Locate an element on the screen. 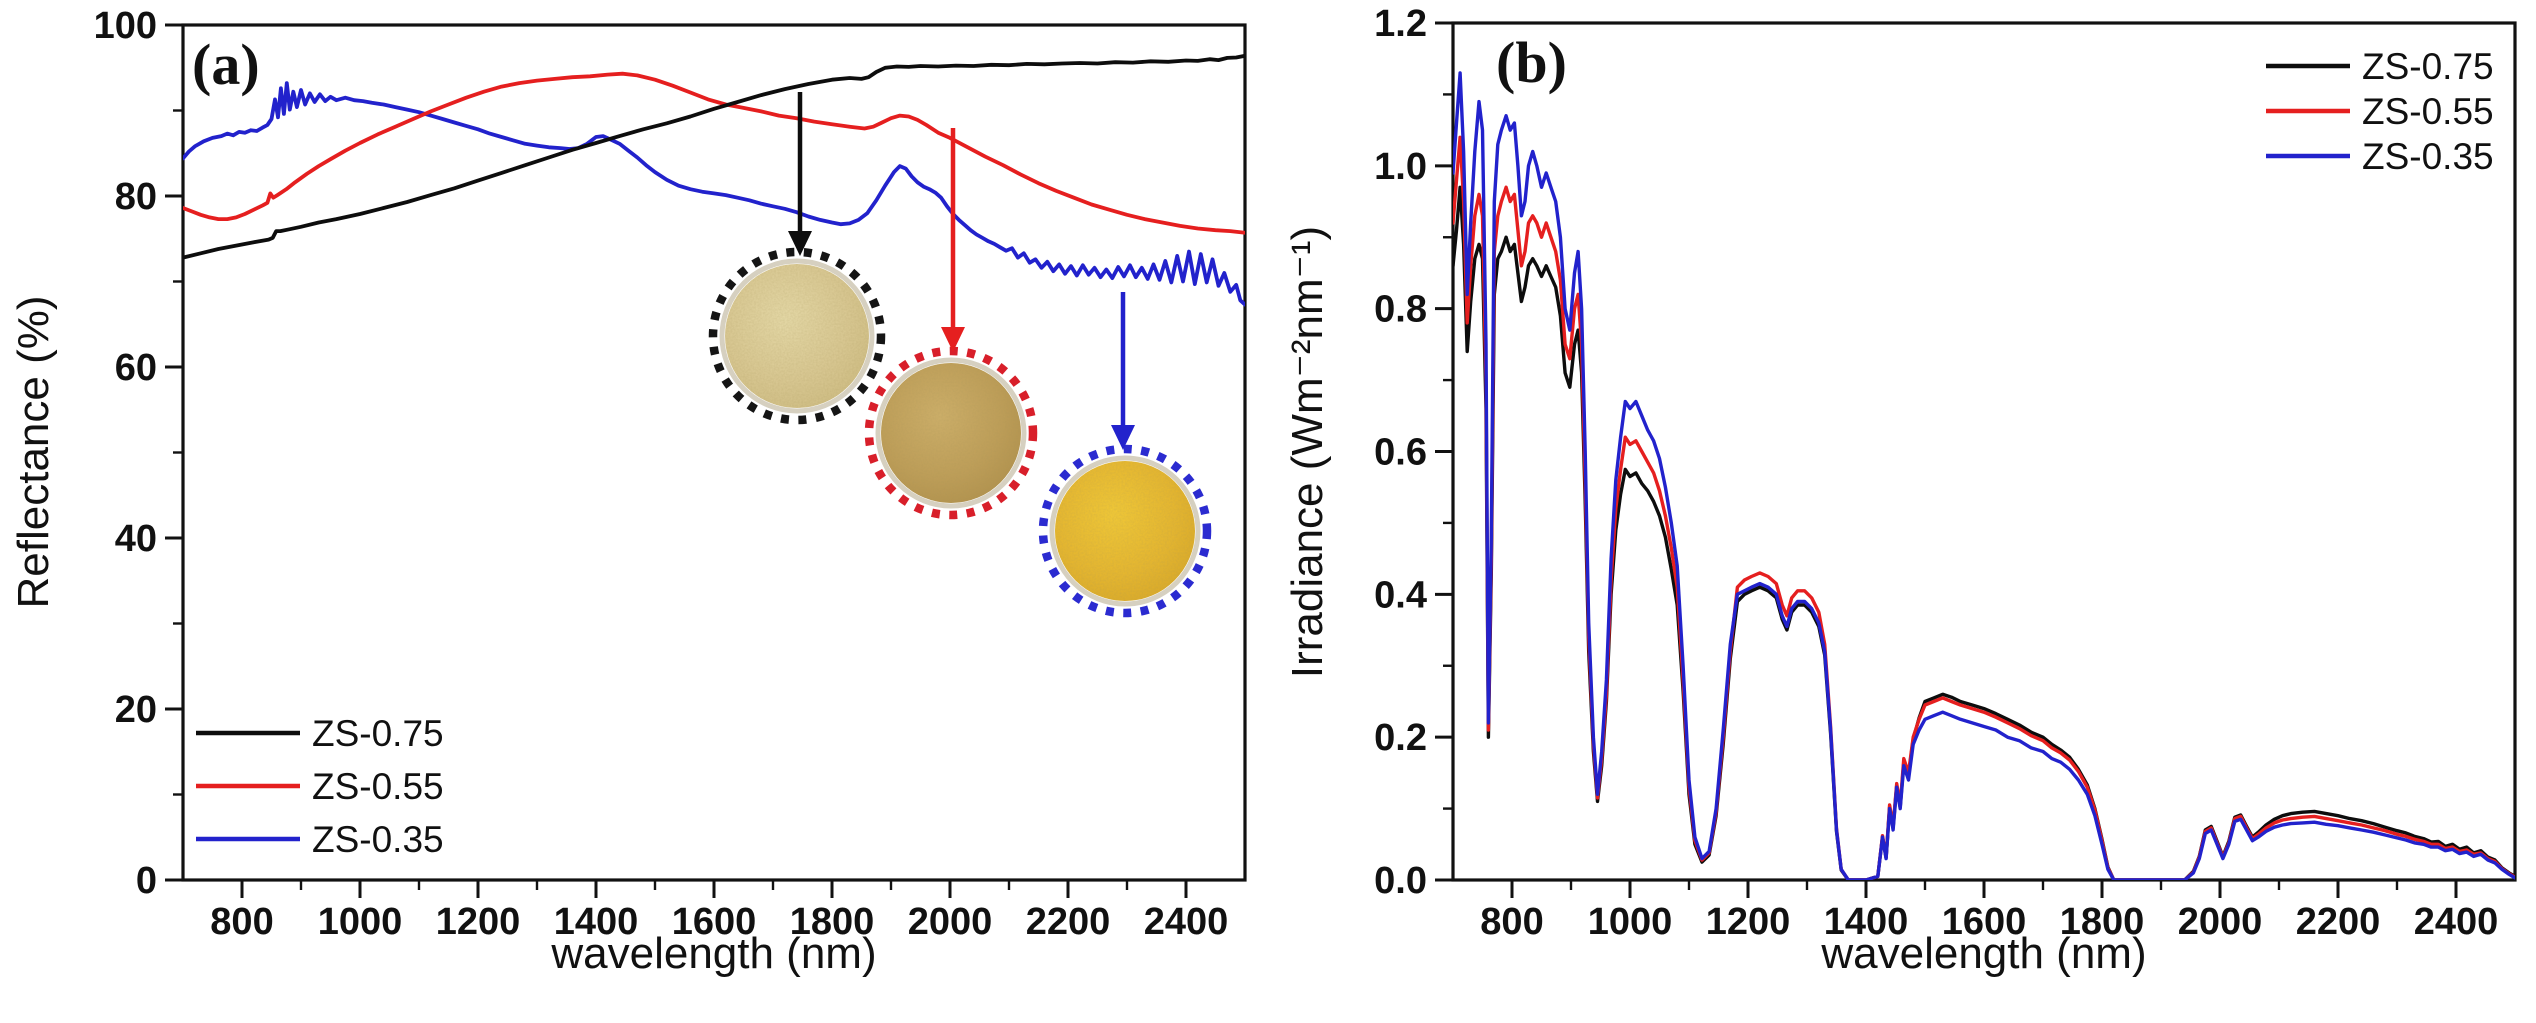 This screenshot has height=1023, width=2536. series-zs-0.75 is located at coordinates (714, 156).